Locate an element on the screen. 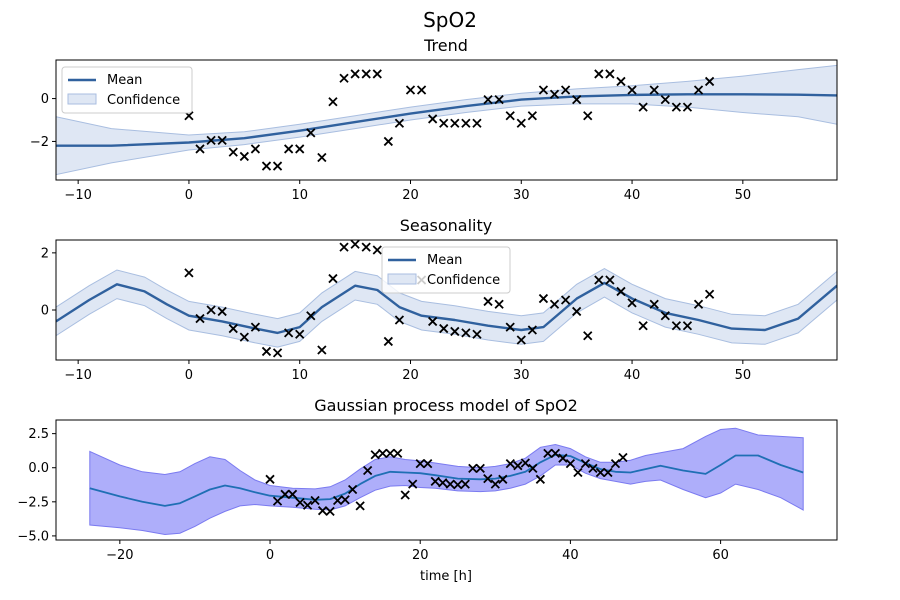 Image resolution: width=900 pixels, height=600 pixels. y-tick-label: 2 is located at coordinates (45, 253).